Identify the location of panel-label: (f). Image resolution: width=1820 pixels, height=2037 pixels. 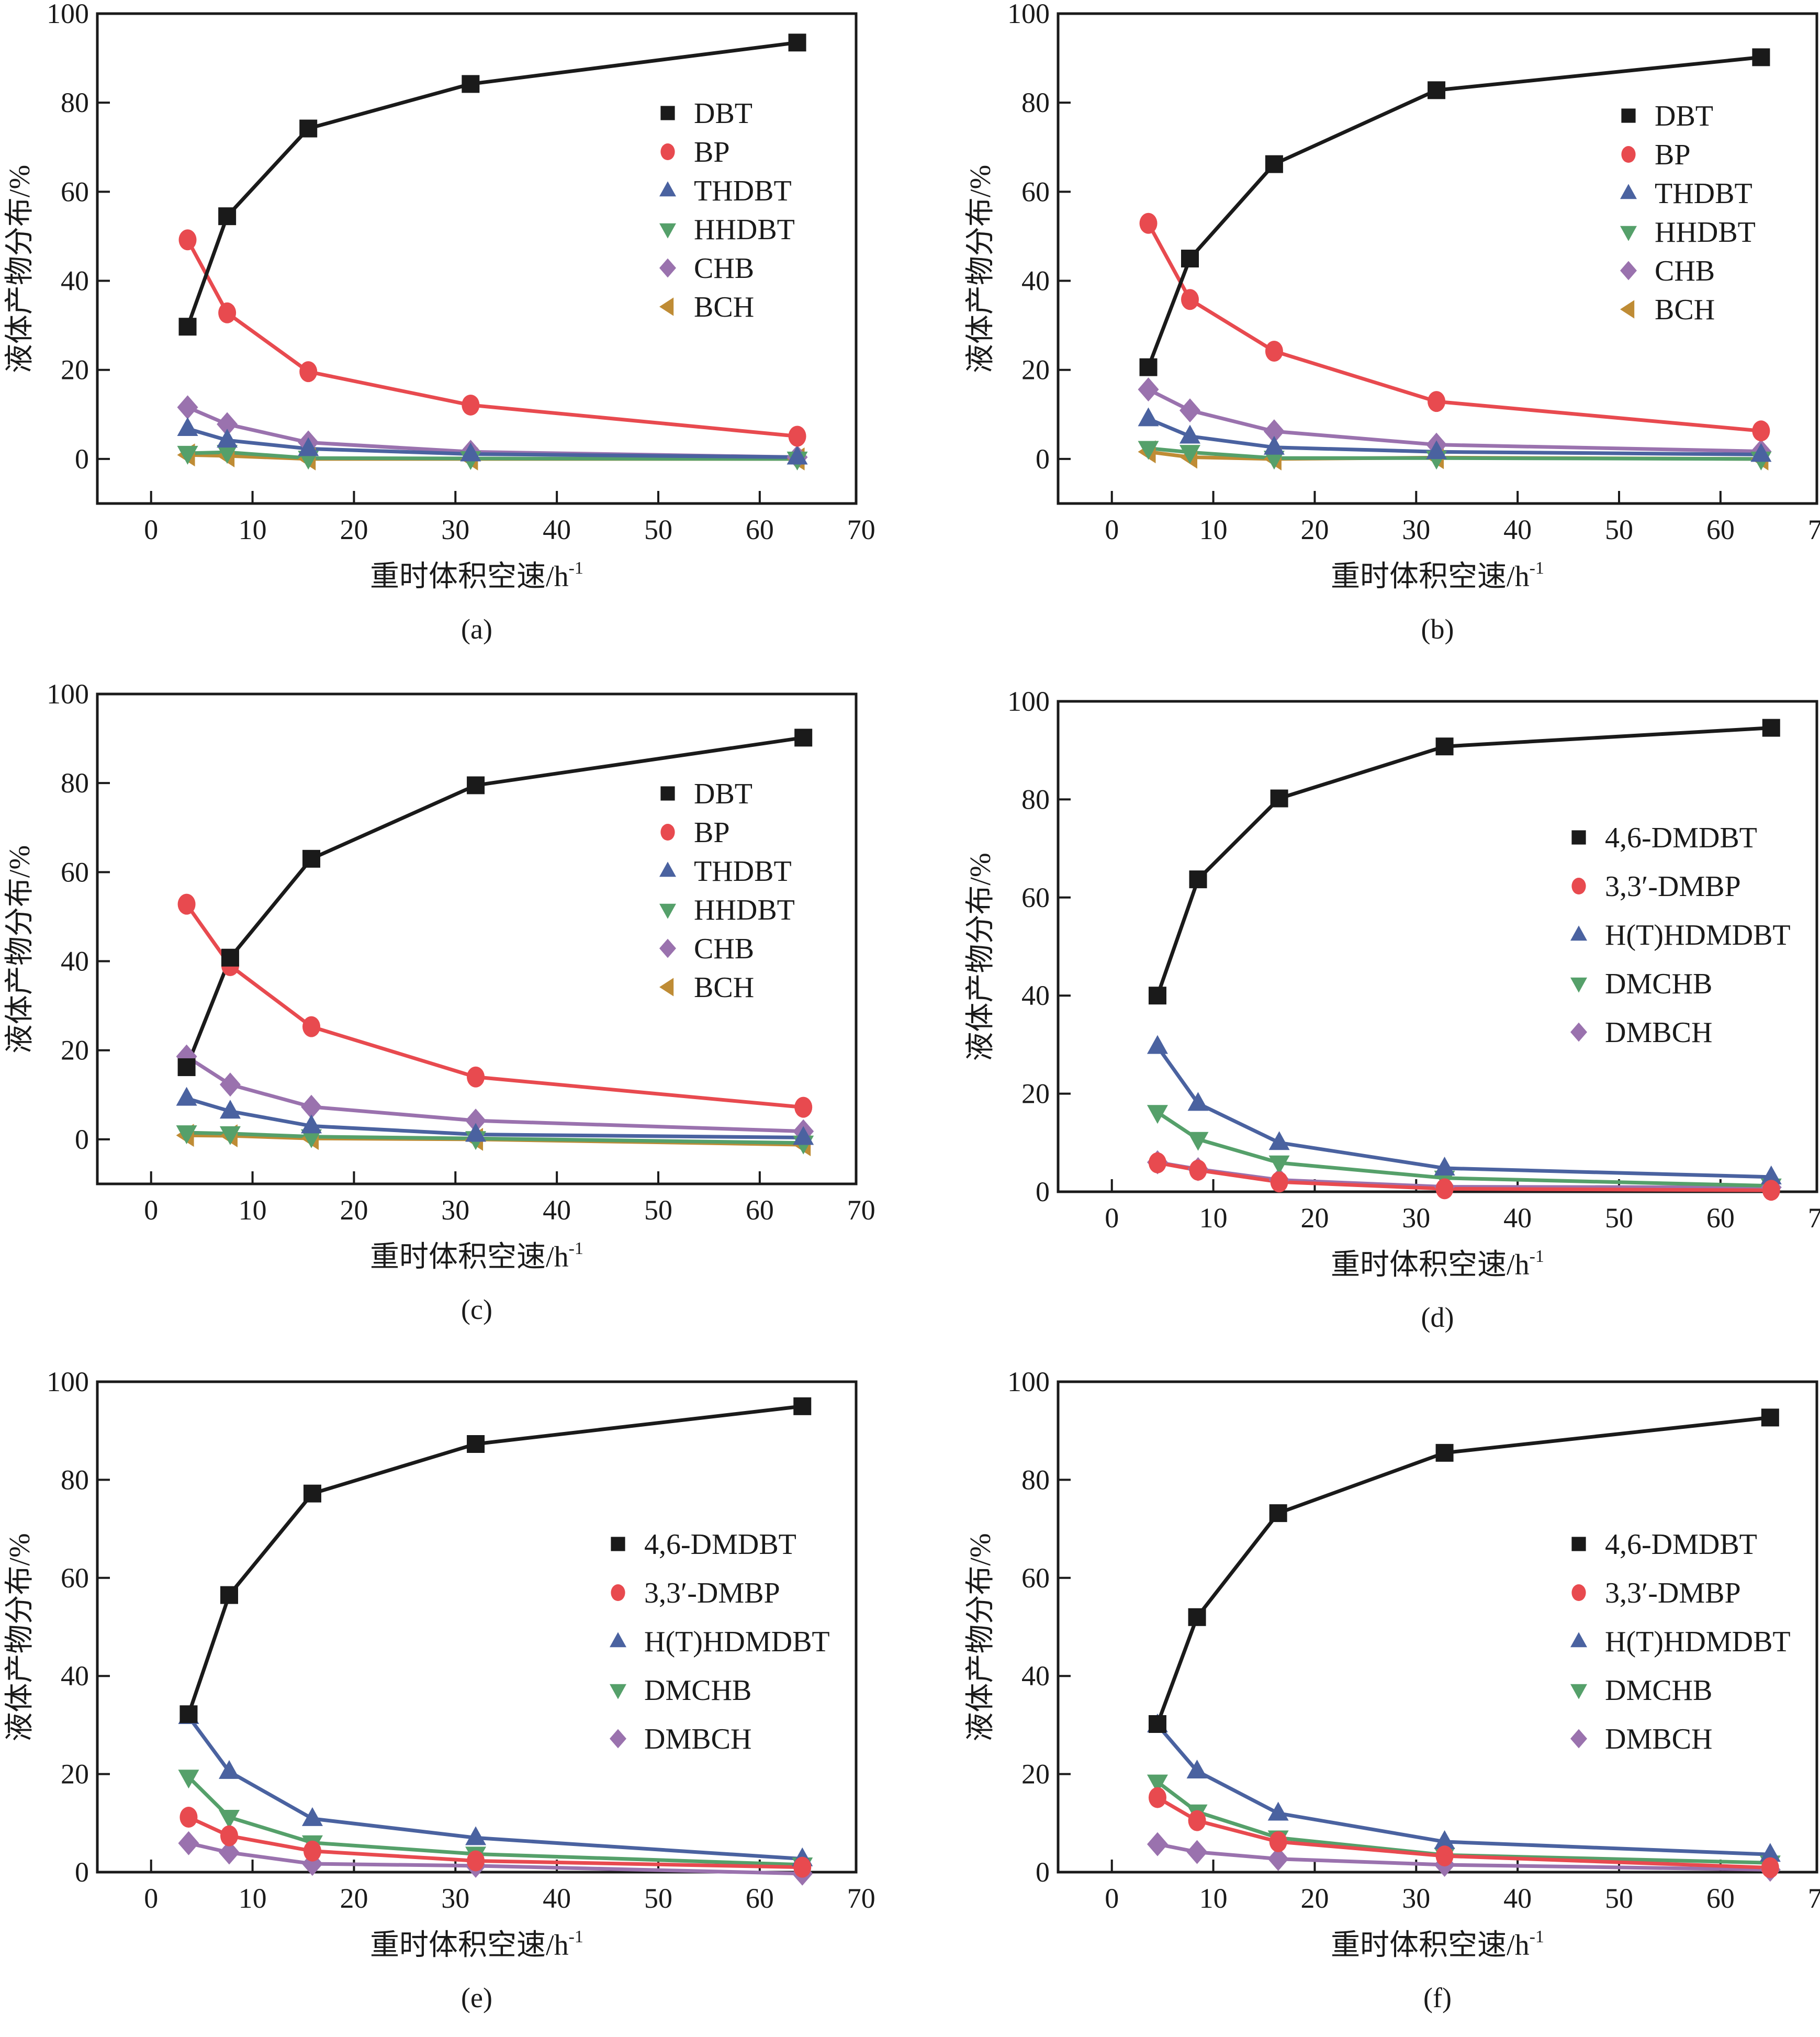
(1437, 1997).